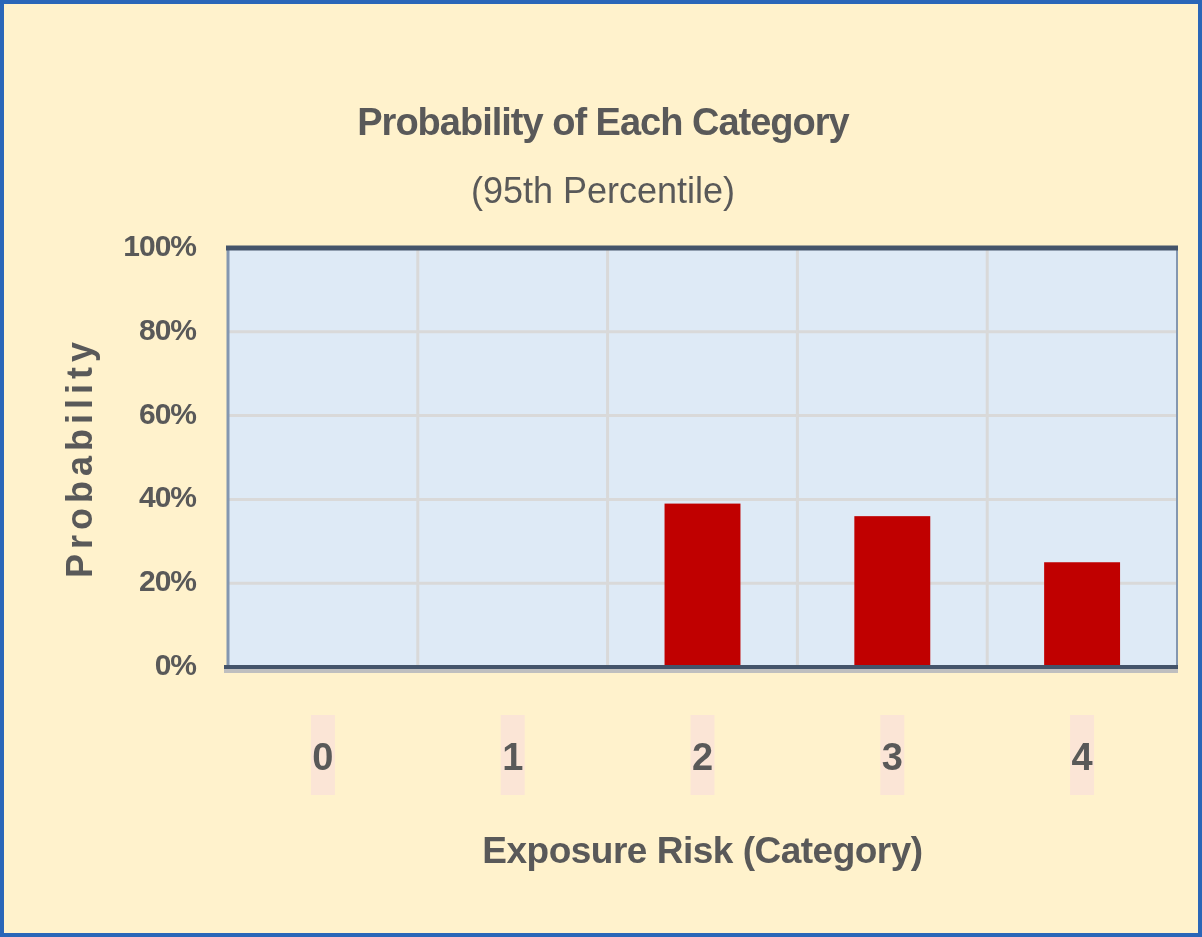 The height and width of the screenshot is (937, 1202). What do you see at coordinates (603, 190) in the screenshot?
I see `chart-subtitle: (95th Percentile)` at bounding box center [603, 190].